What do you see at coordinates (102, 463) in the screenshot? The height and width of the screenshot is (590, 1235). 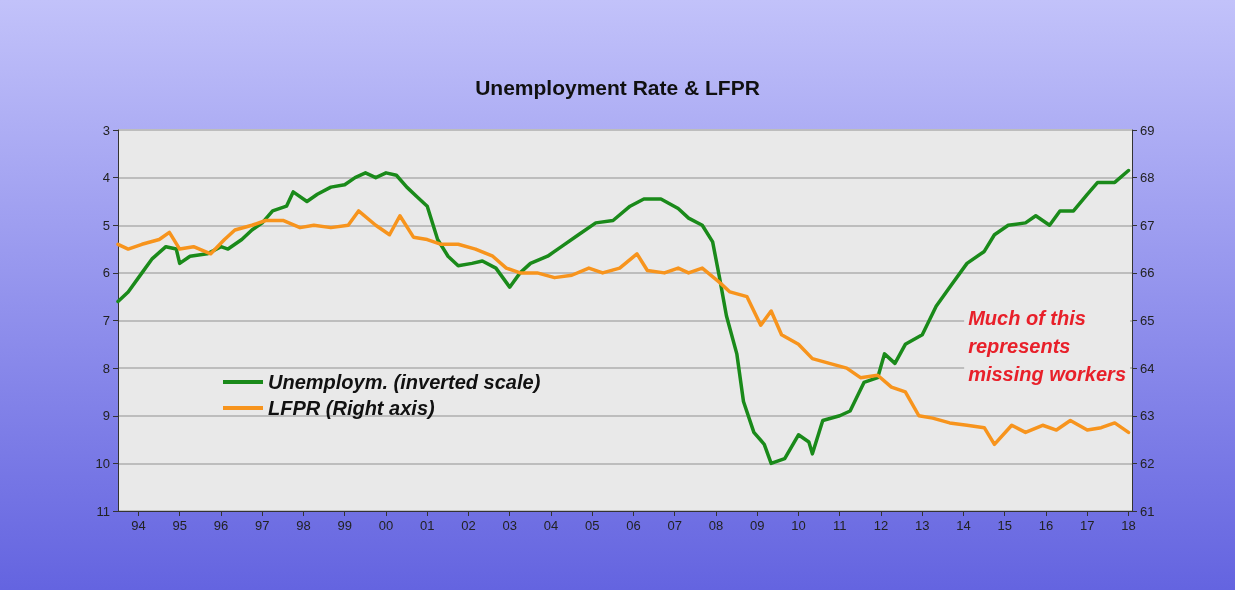 I see `y-tick-label: 10` at bounding box center [102, 463].